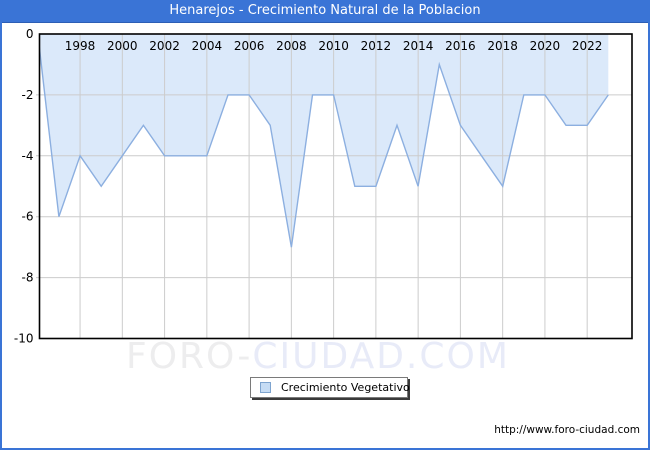 This screenshot has height=450, width=650. What do you see at coordinates (460, 46) in the screenshot?
I see `x-tick-label: 2016` at bounding box center [460, 46].